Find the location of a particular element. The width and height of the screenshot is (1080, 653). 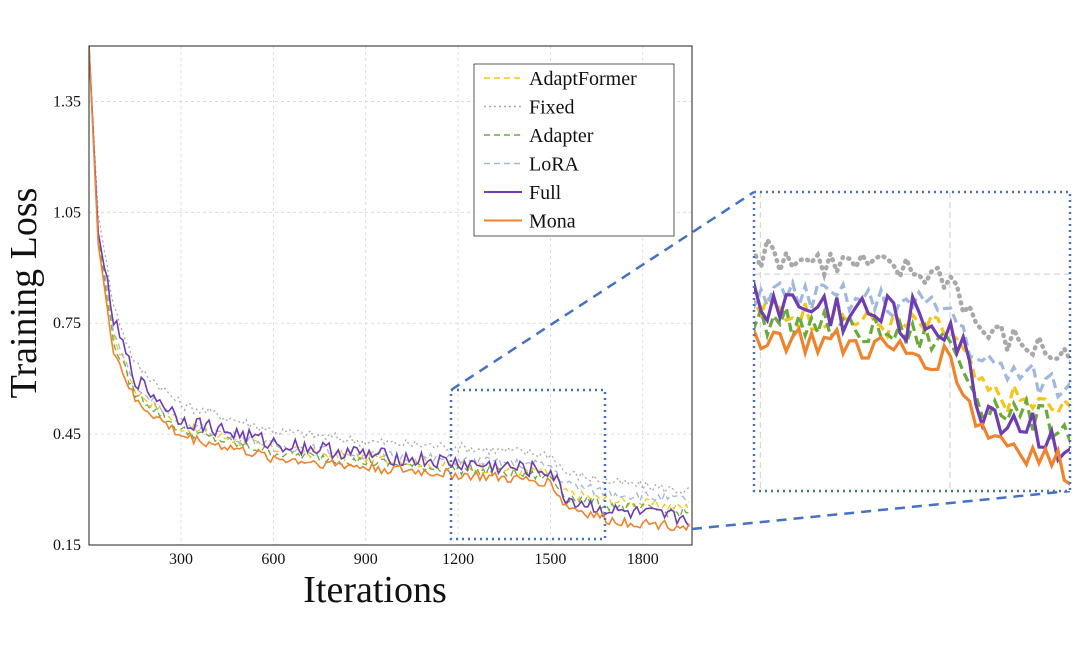

zoom-region-marker is located at coordinates (528, 464).